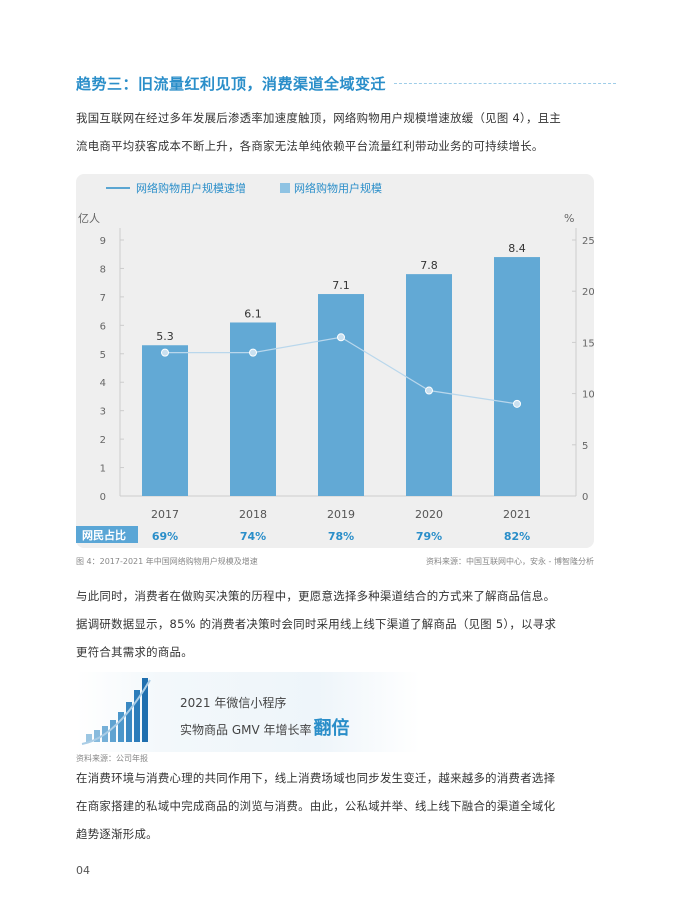 The height and width of the screenshot is (914, 678). Describe the element at coordinates (517, 536) in the screenshot. I see `share-value: 82%` at that location.